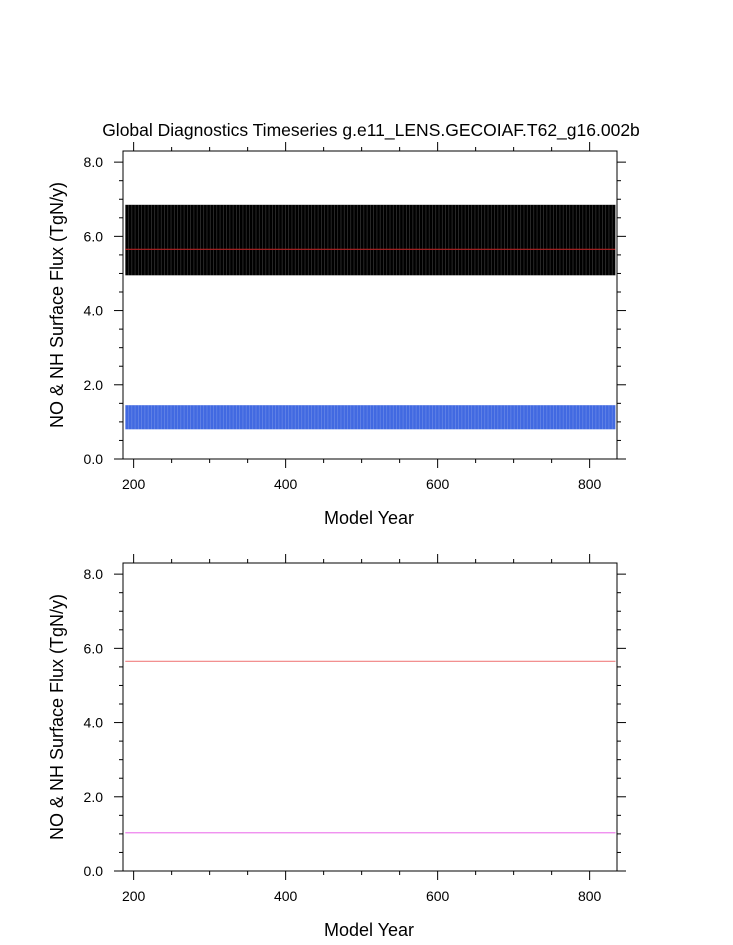  Describe the element at coordinates (370, 747) in the screenshot. I see `plot-area` at that location.